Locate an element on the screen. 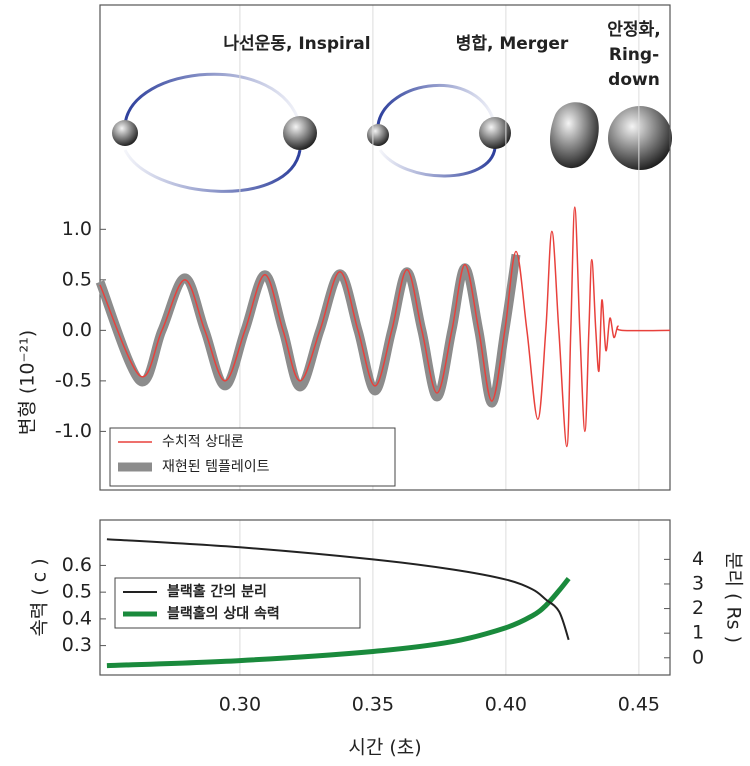 Image resolution: width=750 pixels, height=766 pixels. x-axis-label: 시간 (초) is located at coordinates (384, 748).